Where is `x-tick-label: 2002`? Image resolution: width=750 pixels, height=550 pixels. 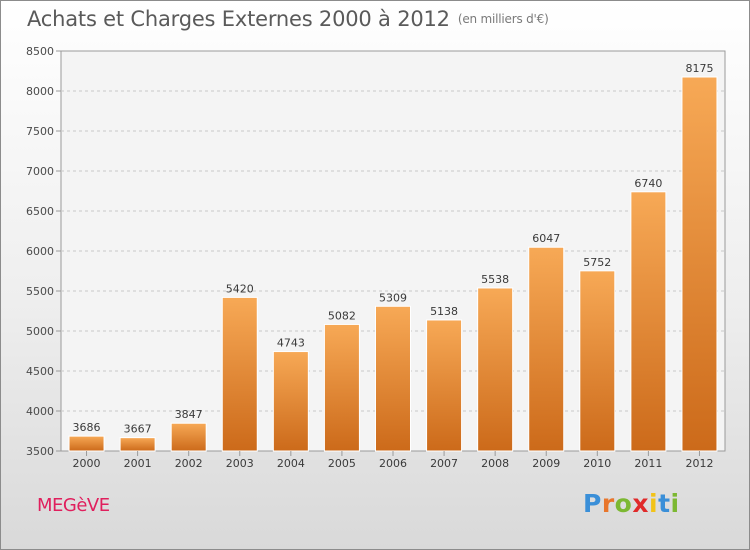
x-tick-label: 2002 is located at coordinates (189, 463).